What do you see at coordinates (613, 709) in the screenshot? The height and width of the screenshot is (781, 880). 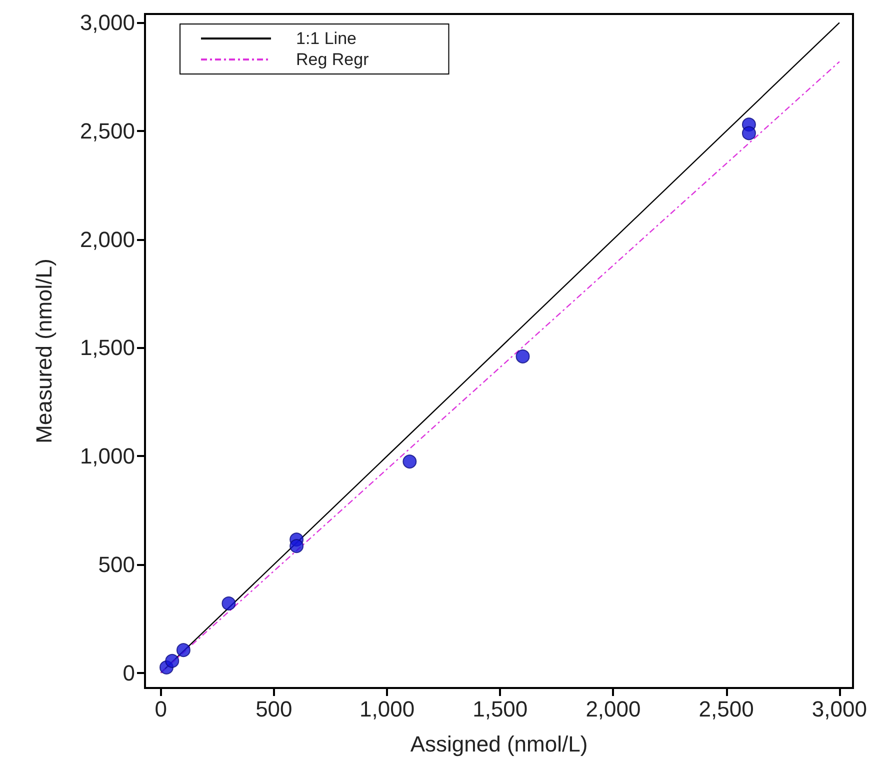 I see `x-tick-label: 2,000` at bounding box center [613, 709].